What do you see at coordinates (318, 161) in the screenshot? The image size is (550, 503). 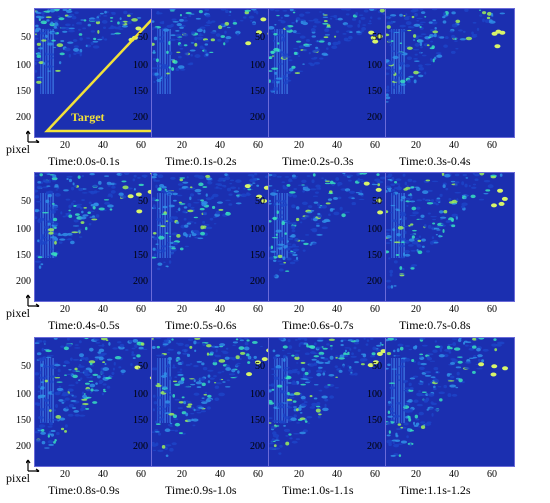 I see `time-caption: Time:0.2s-0.3s` at bounding box center [318, 161].